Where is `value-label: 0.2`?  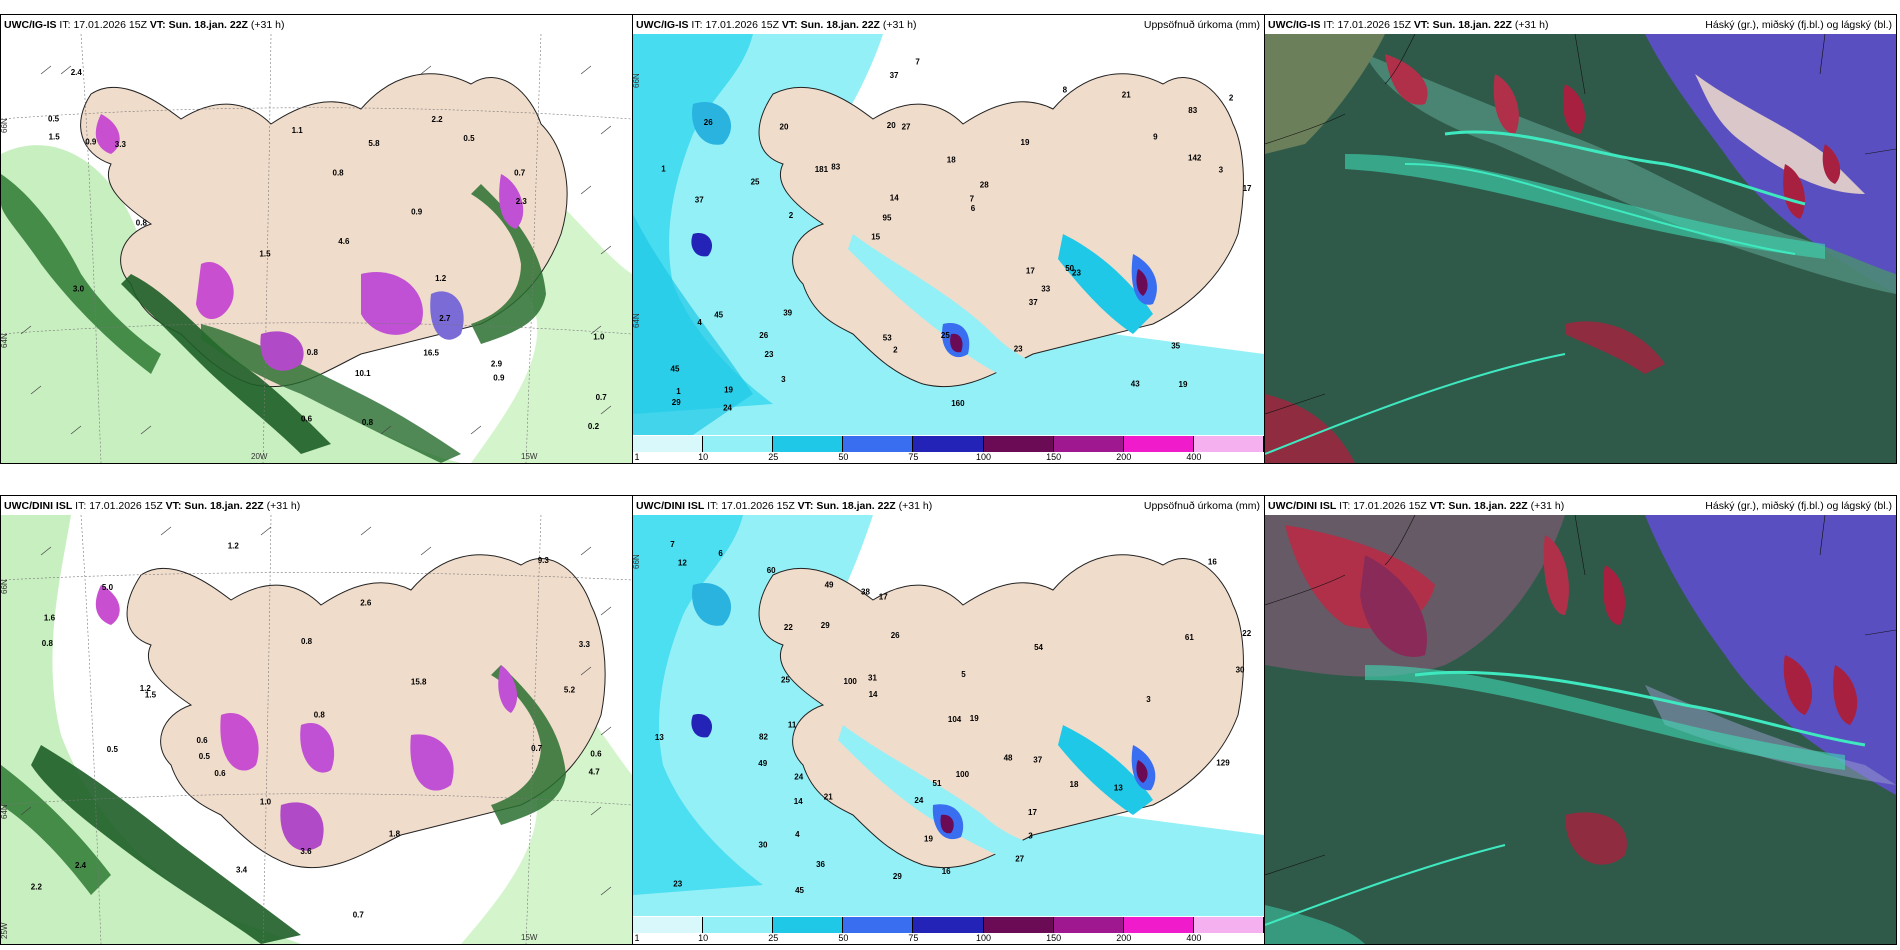 value-label: 0.2 is located at coordinates (594, 426).